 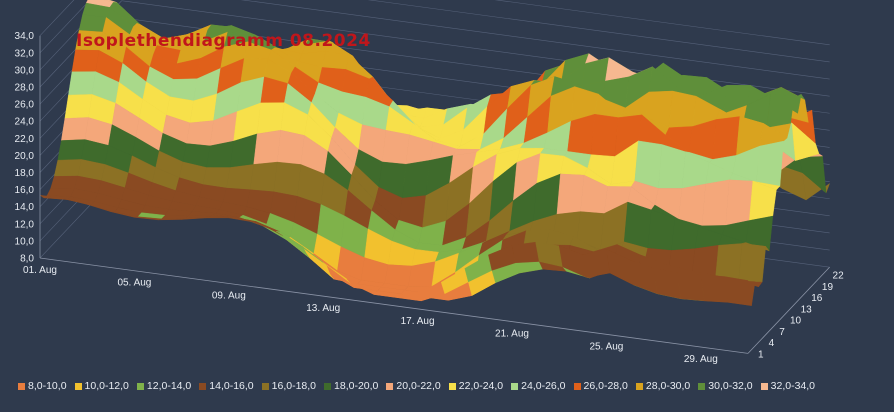 I want to click on y-tick-label: 16, so click(x=817, y=298).